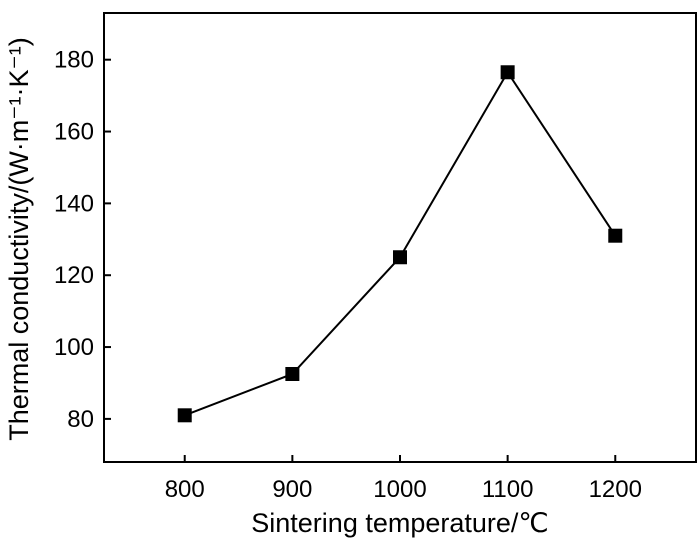 The image size is (700, 543). I want to click on x-tick-label: 1200, so click(615, 489).